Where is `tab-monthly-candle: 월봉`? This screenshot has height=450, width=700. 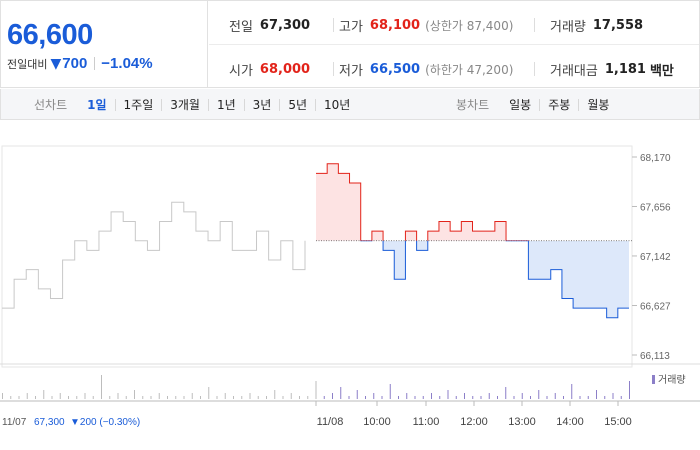 tab-monthly-candle: 월봉 is located at coordinates (597, 104).